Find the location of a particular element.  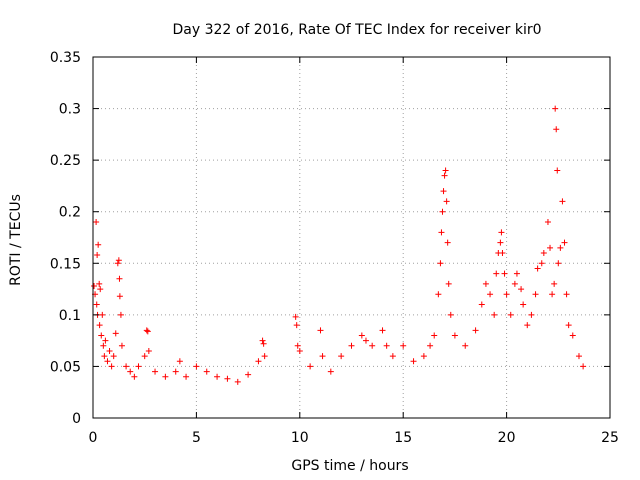

y-tick-label: 0.05 is located at coordinates (65, 367).